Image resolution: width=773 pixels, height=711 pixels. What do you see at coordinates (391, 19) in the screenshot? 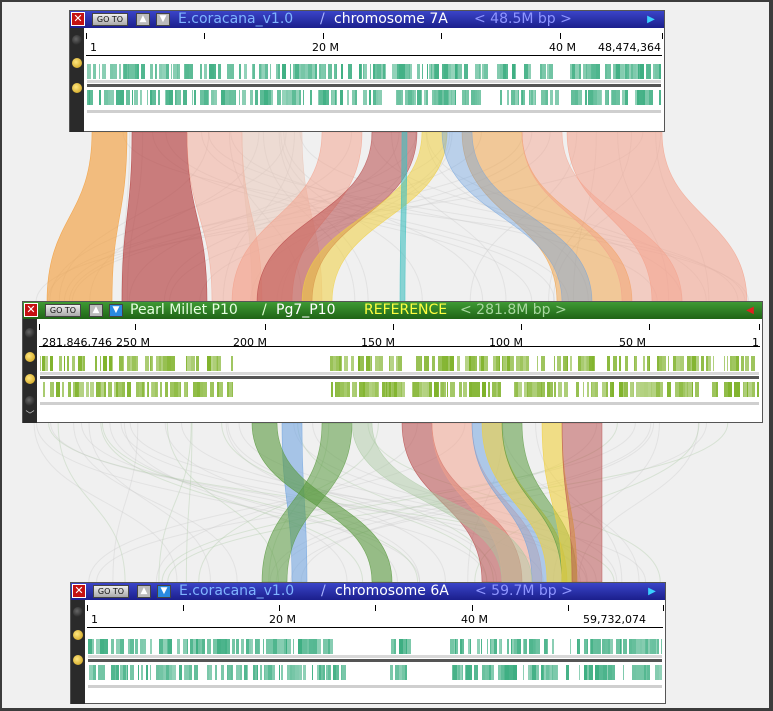
I see `chromosome-name: chromosome 7A` at bounding box center [391, 19].